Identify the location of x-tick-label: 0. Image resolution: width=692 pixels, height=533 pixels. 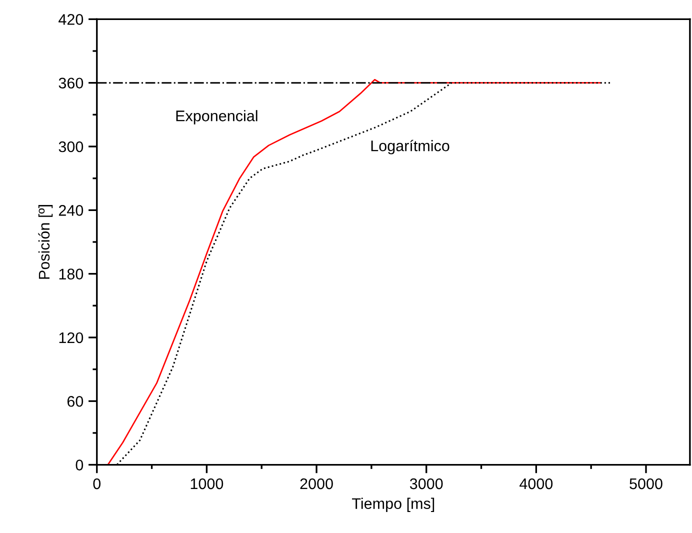
(97, 484).